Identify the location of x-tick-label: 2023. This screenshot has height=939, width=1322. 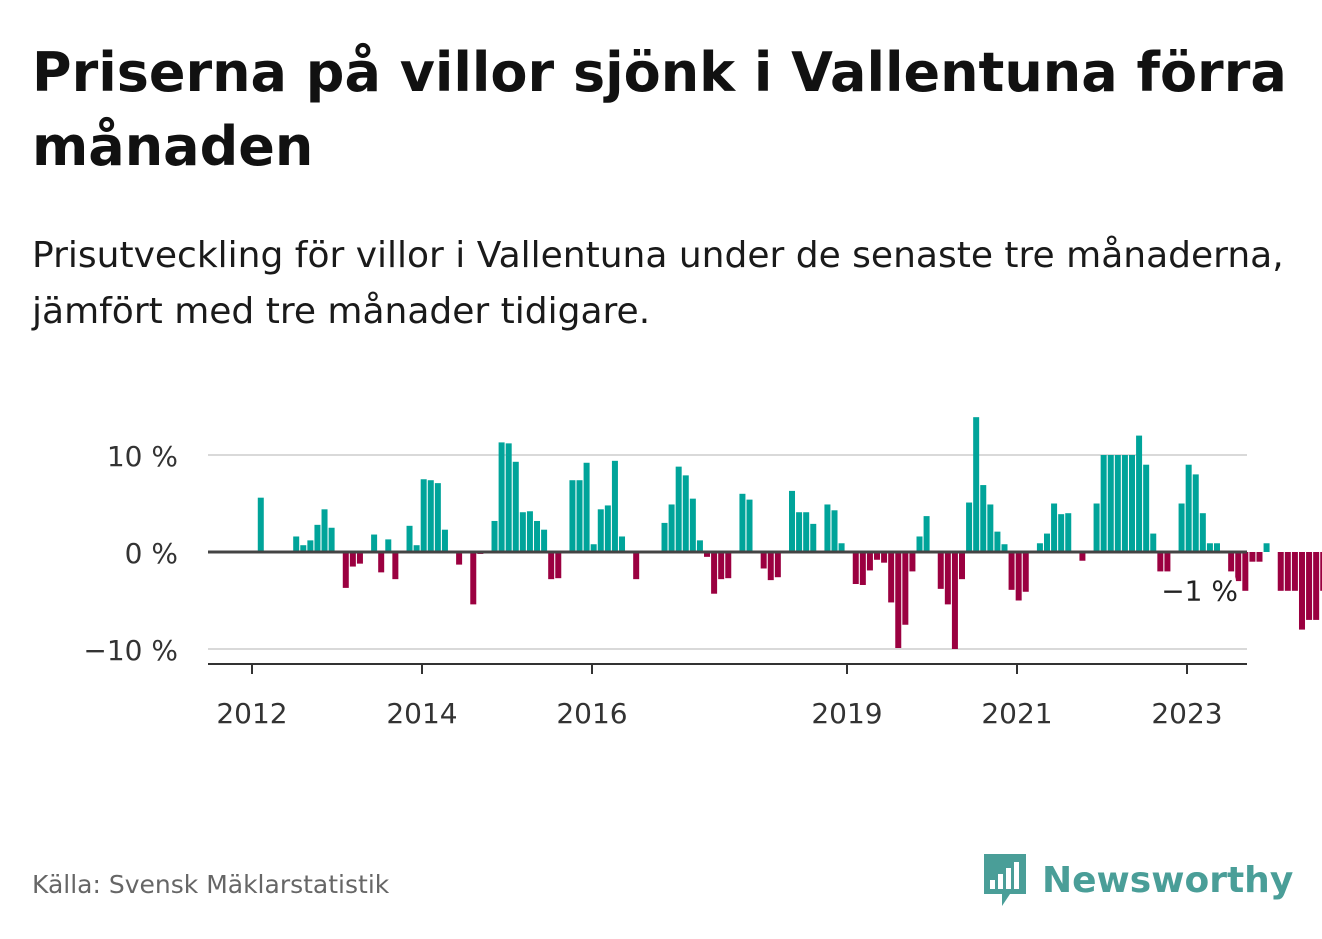
(1186, 713).